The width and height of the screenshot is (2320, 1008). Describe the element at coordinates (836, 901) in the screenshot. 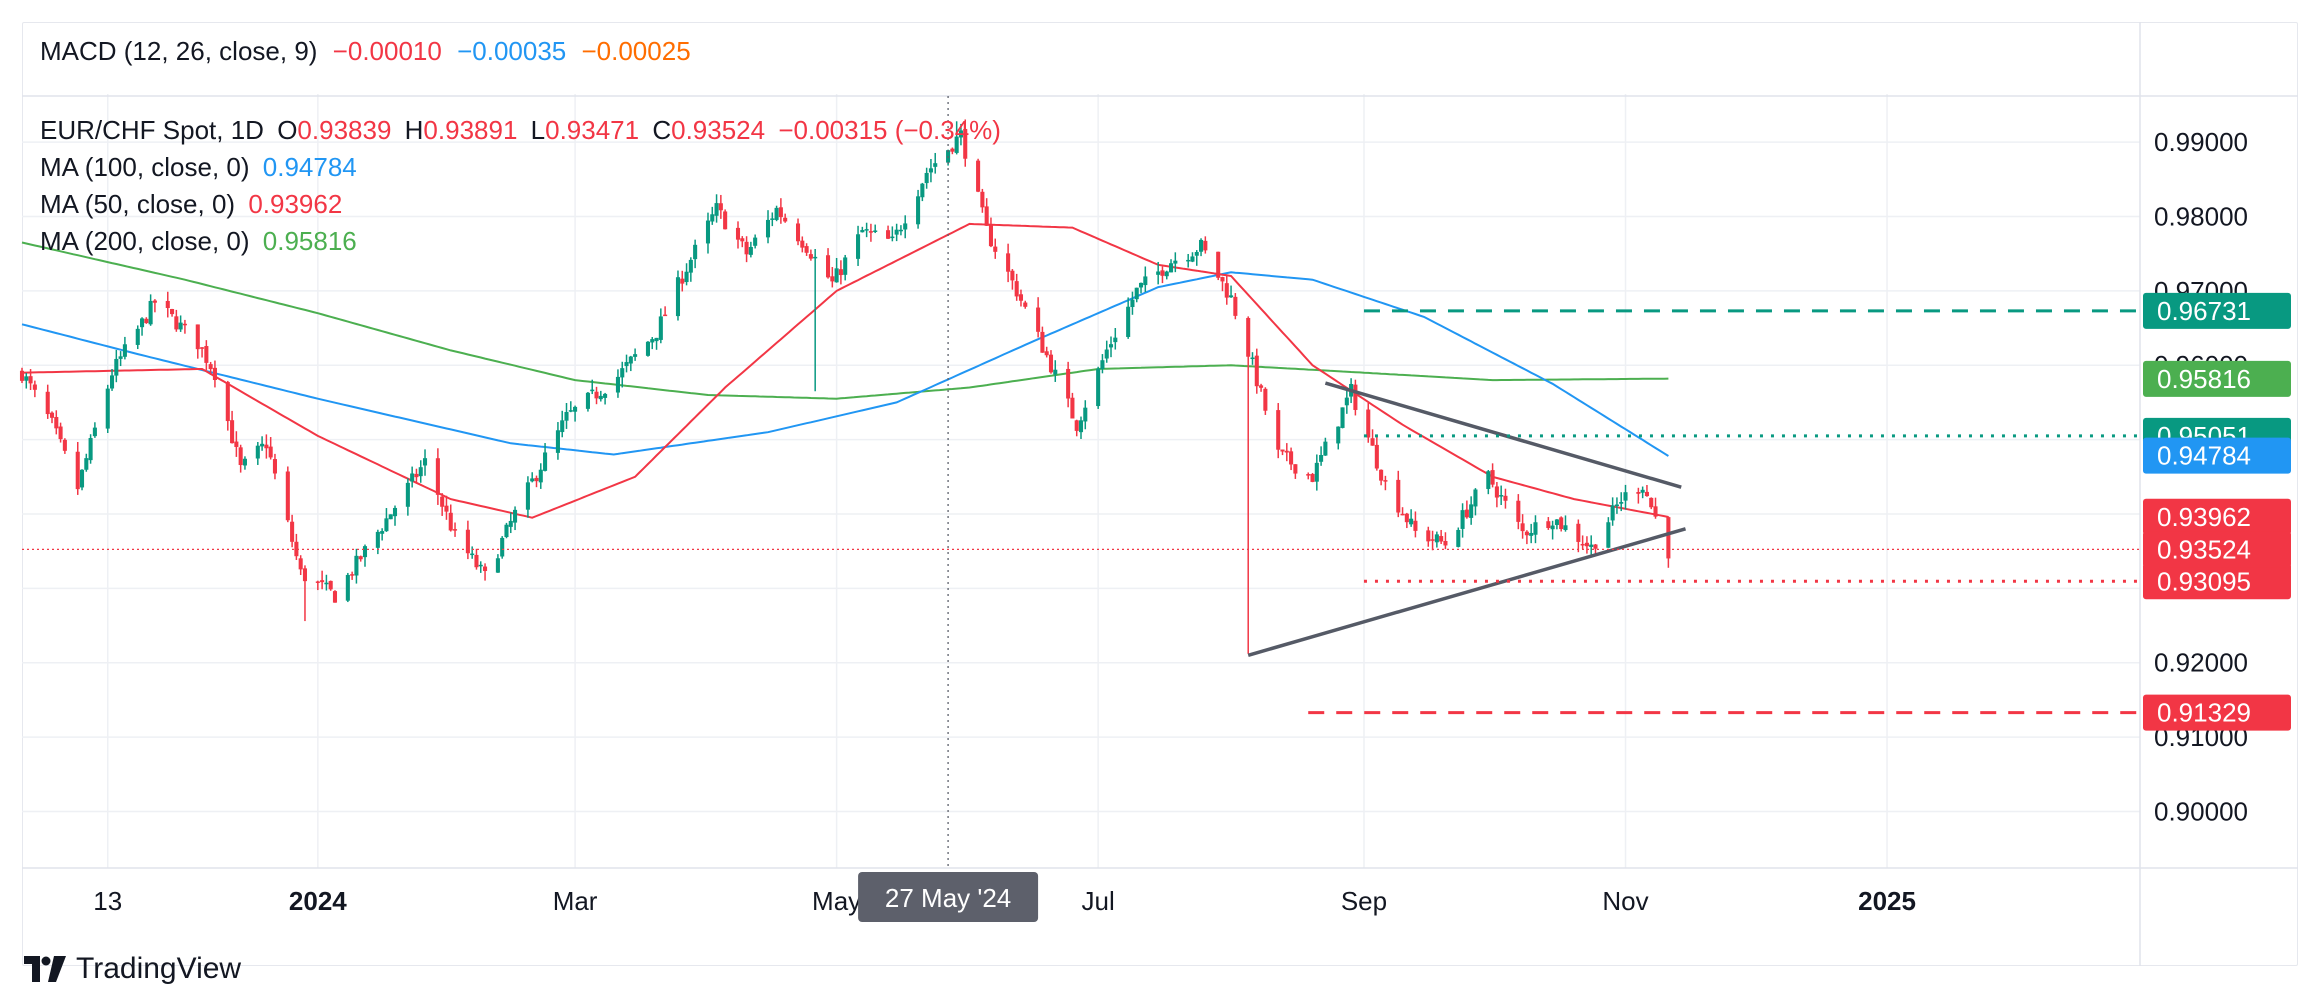

I see `time-tick-label: May` at that location.